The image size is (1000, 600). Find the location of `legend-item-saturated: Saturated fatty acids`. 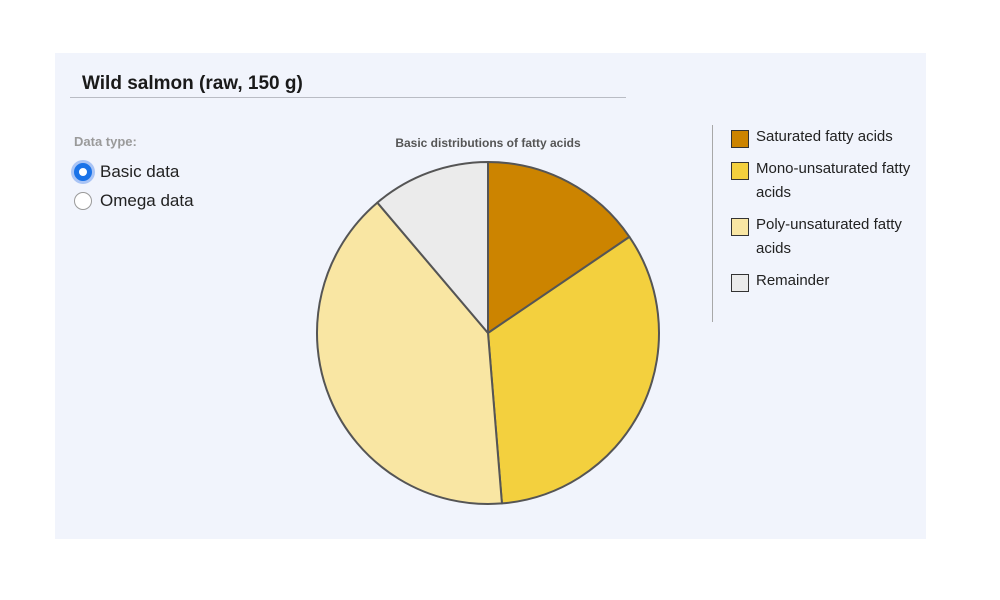

legend-item-saturated: Saturated fatty acids is located at coordinates (826, 138).